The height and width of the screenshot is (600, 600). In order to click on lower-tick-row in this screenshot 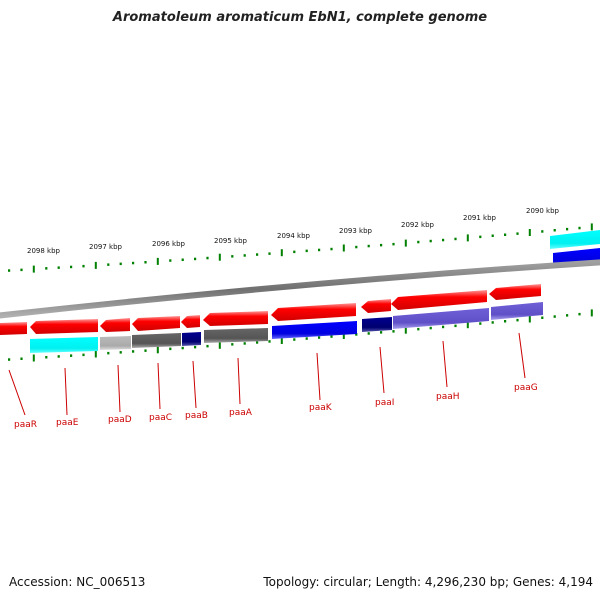, I will do `click(300, 335)`.